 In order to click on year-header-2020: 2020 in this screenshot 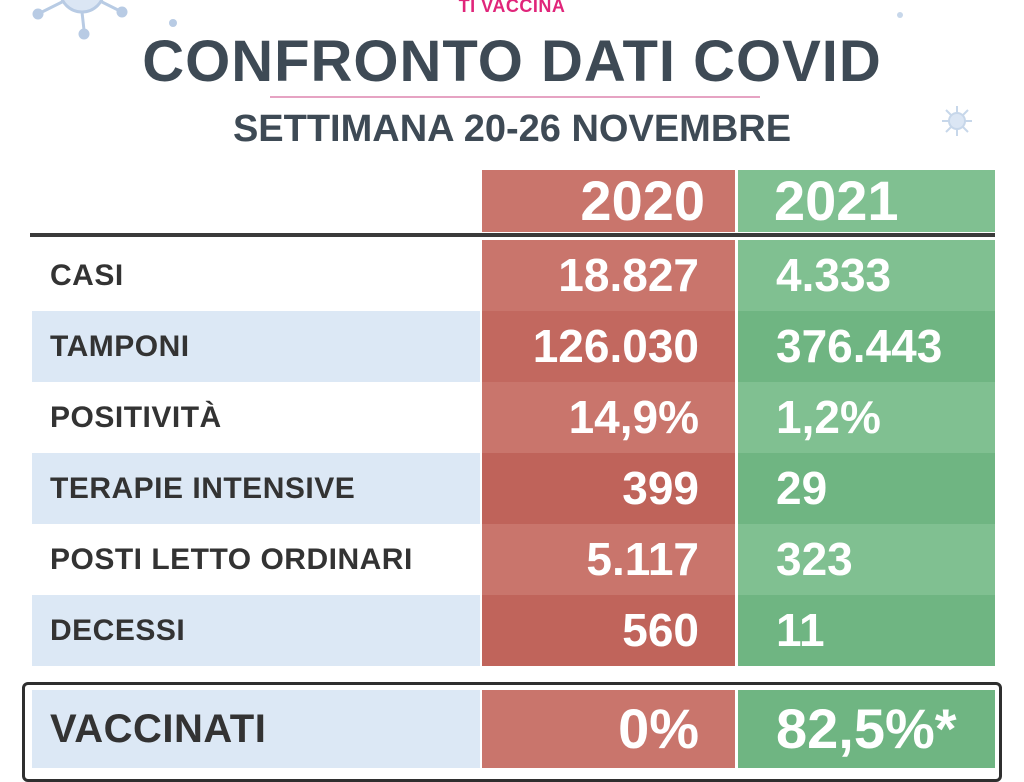, I will do `click(608, 201)`.